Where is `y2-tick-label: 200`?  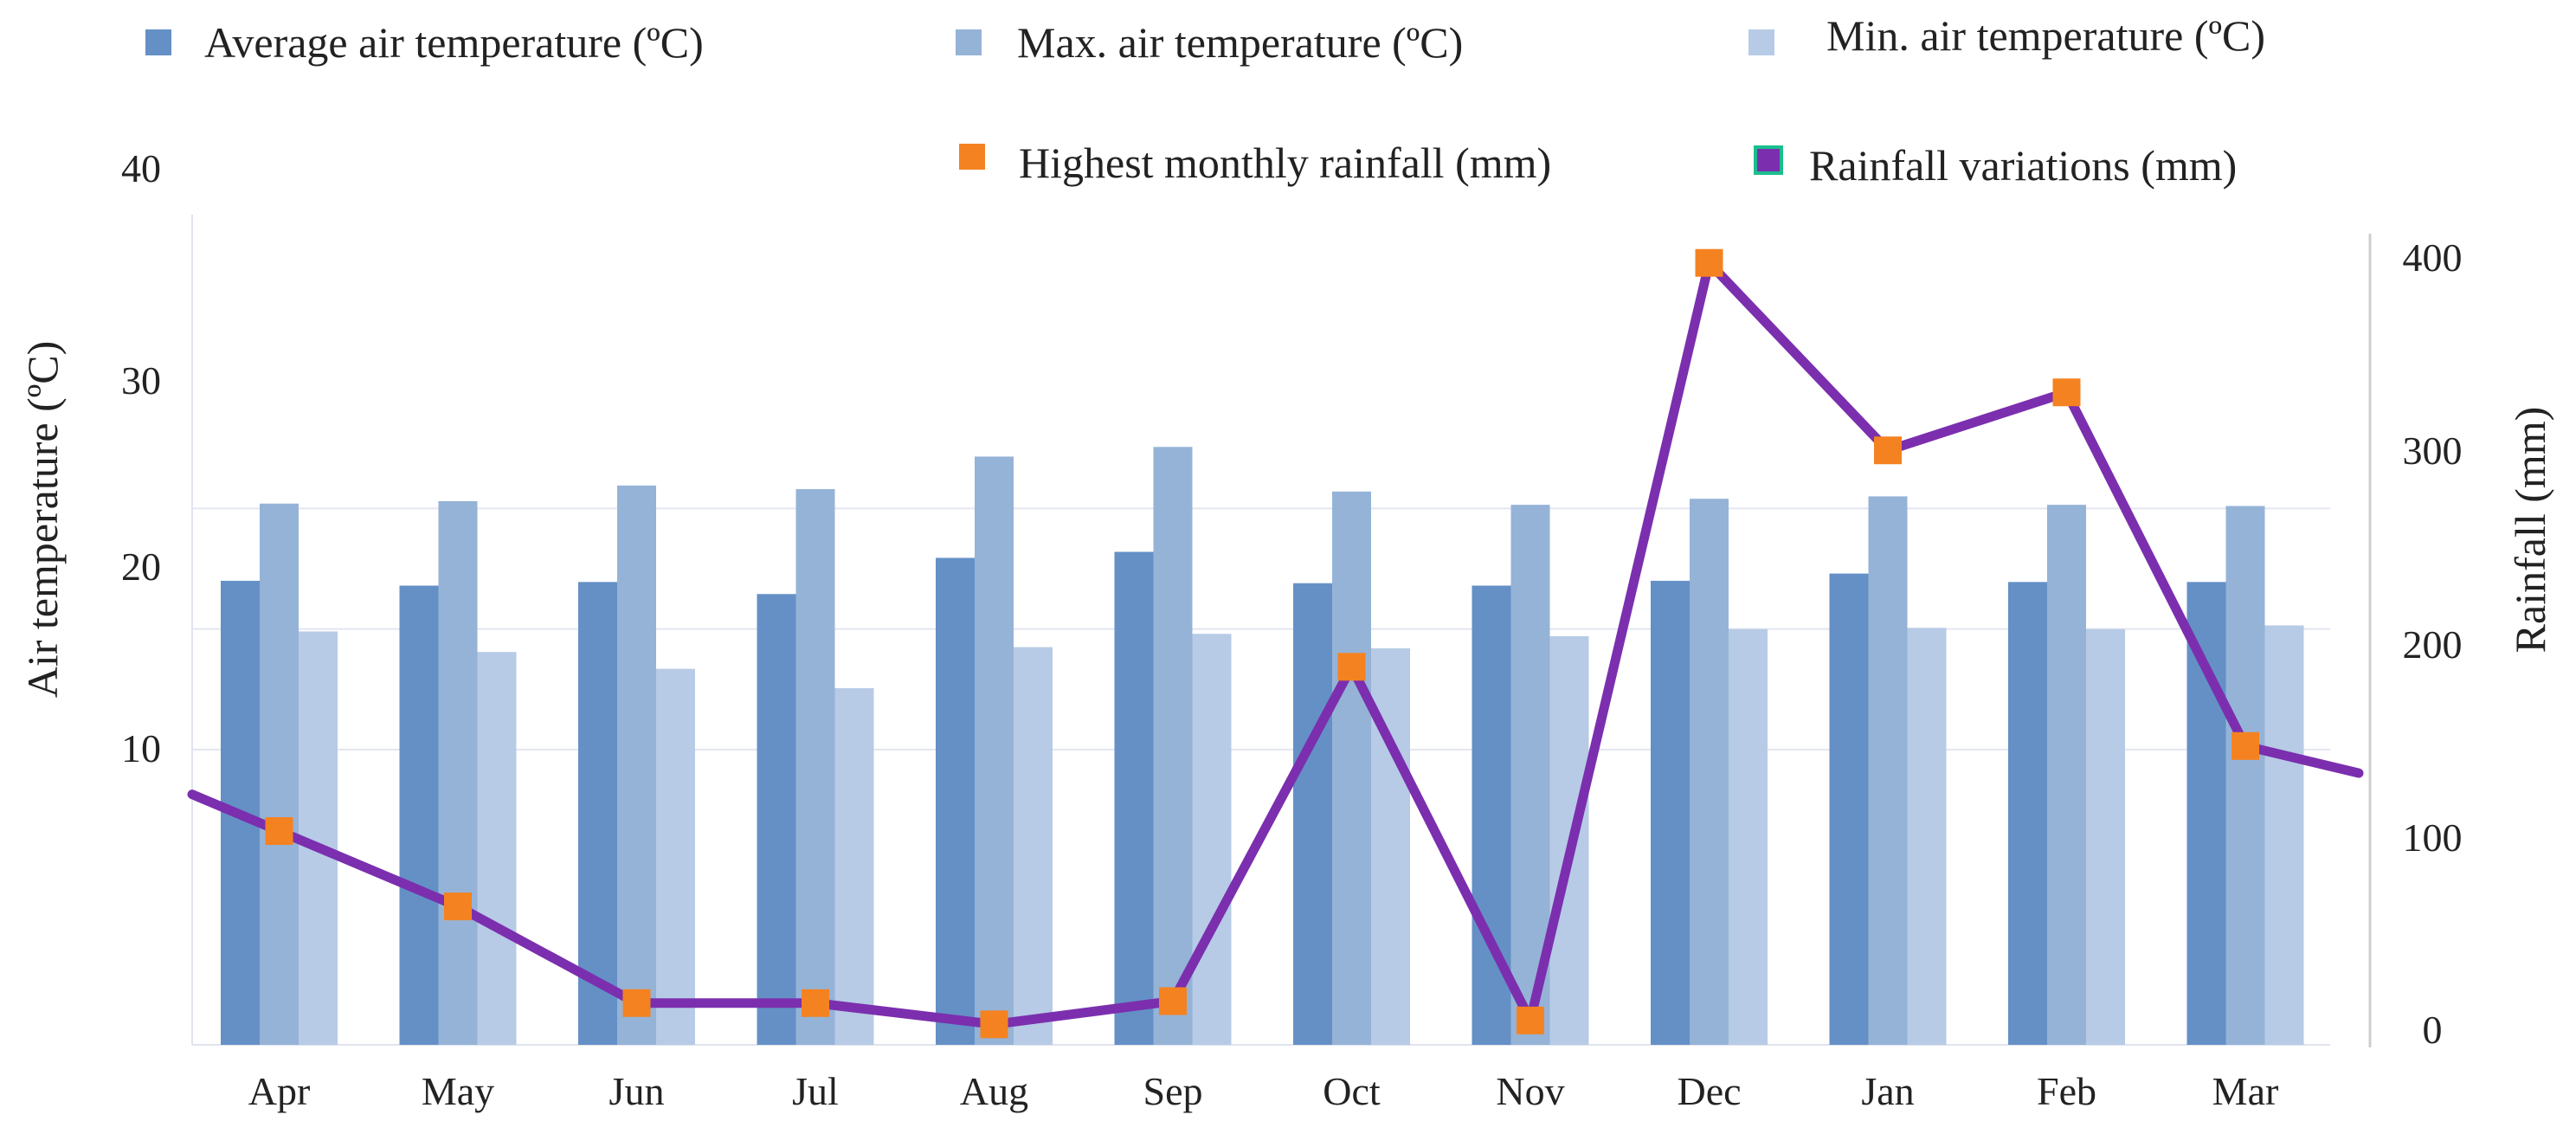 y2-tick-label: 200 is located at coordinates (2433, 644).